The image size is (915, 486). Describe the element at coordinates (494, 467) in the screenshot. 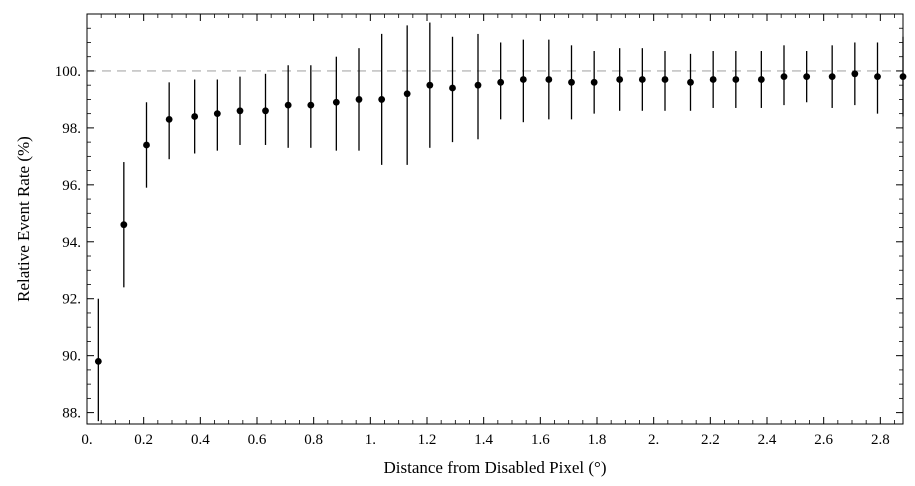

I see `x-axis-label: Distance from Disabled Pixel (°)` at that location.